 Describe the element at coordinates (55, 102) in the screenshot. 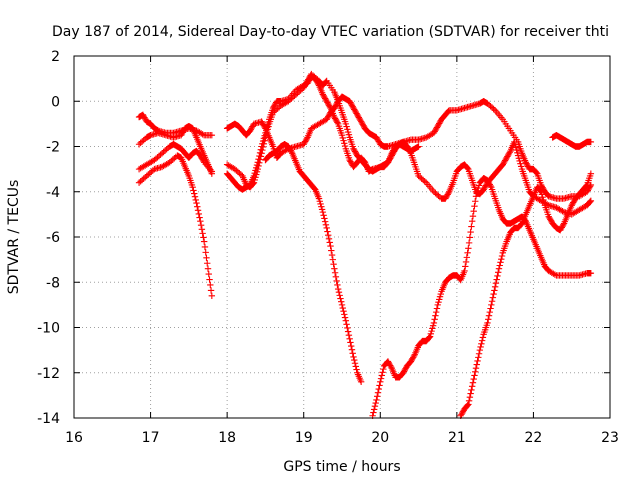

I see `y-tick-label: 0` at that location.